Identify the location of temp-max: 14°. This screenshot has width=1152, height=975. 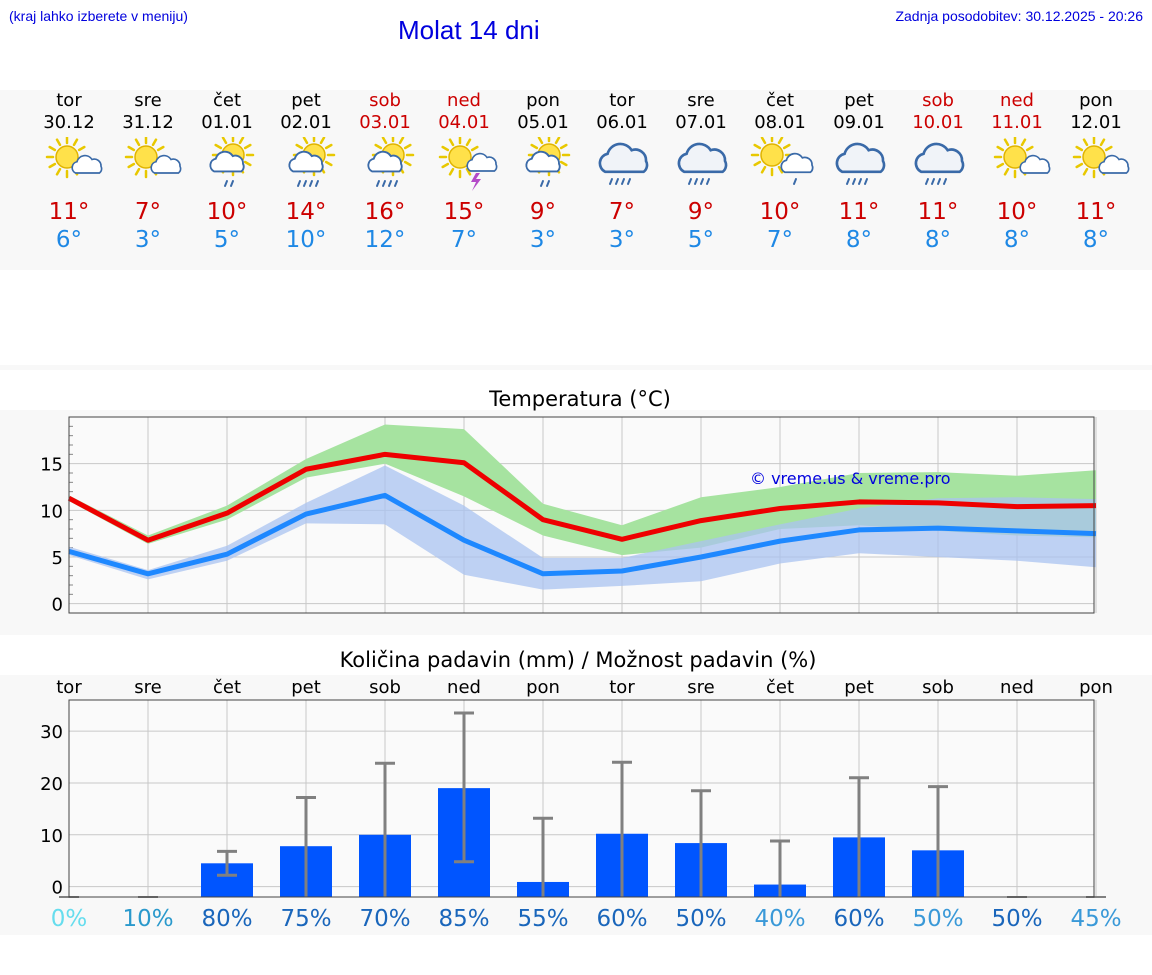
(306, 212).